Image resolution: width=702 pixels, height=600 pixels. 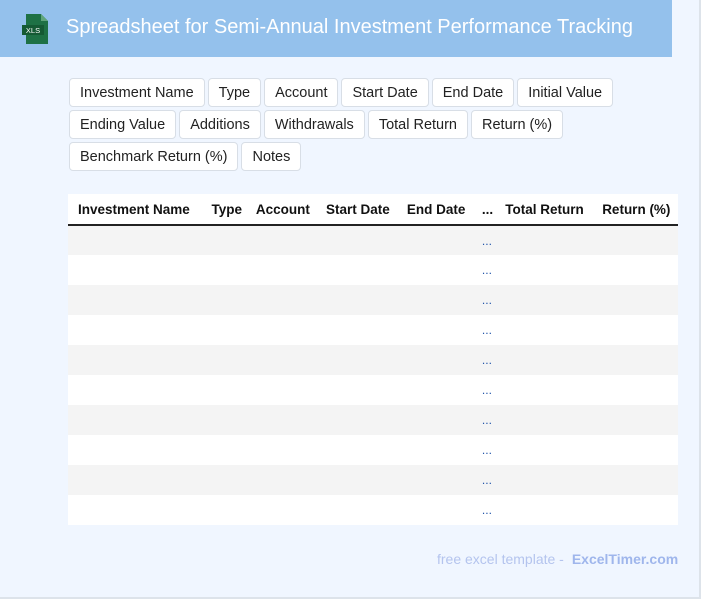 I want to click on xls-file-icon: XLS, so click(x=35, y=29).